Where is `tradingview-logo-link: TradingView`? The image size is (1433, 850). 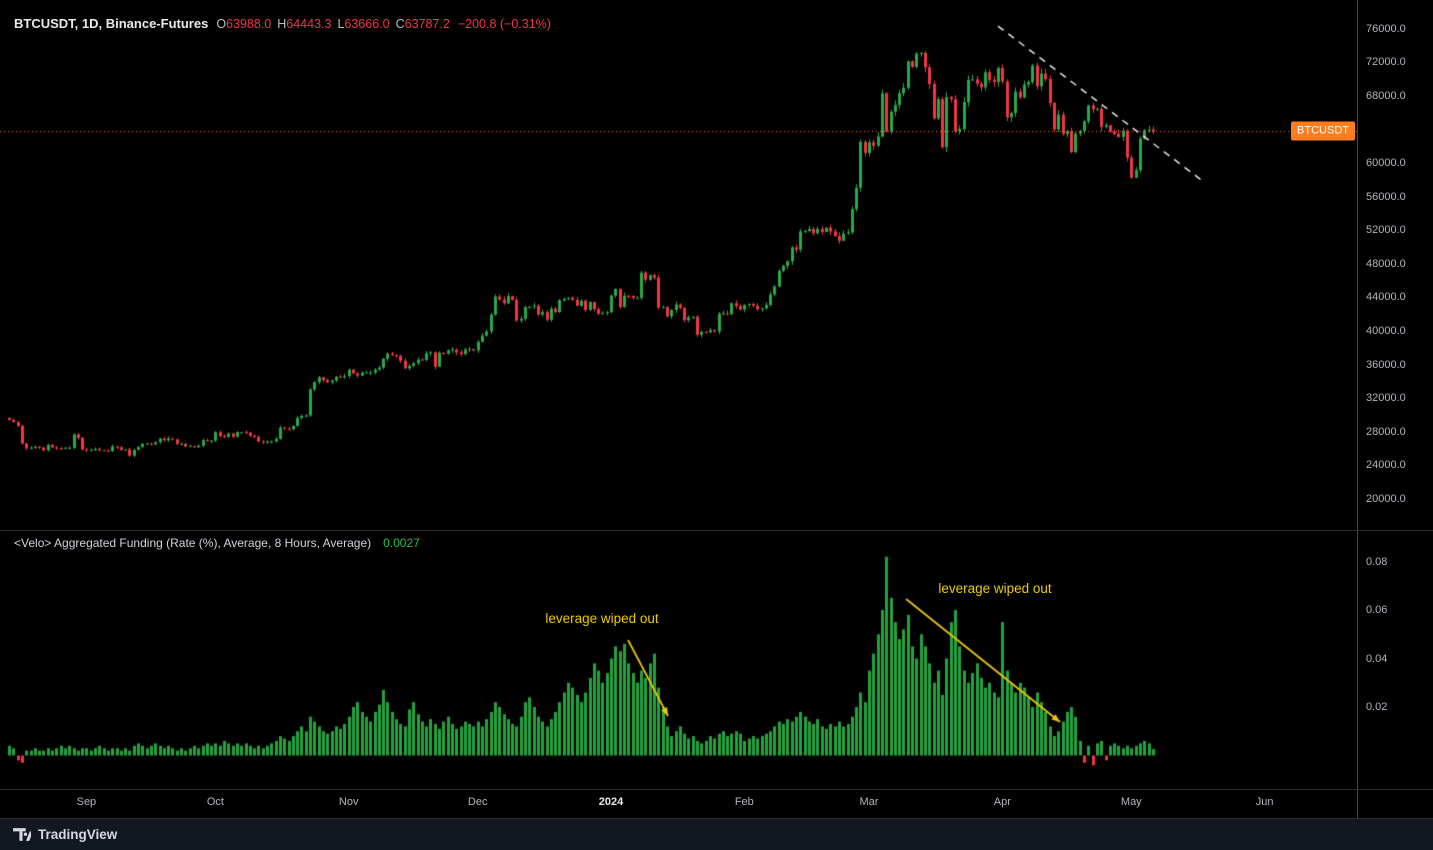
tradingview-logo-link: TradingView is located at coordinates (64, 834).